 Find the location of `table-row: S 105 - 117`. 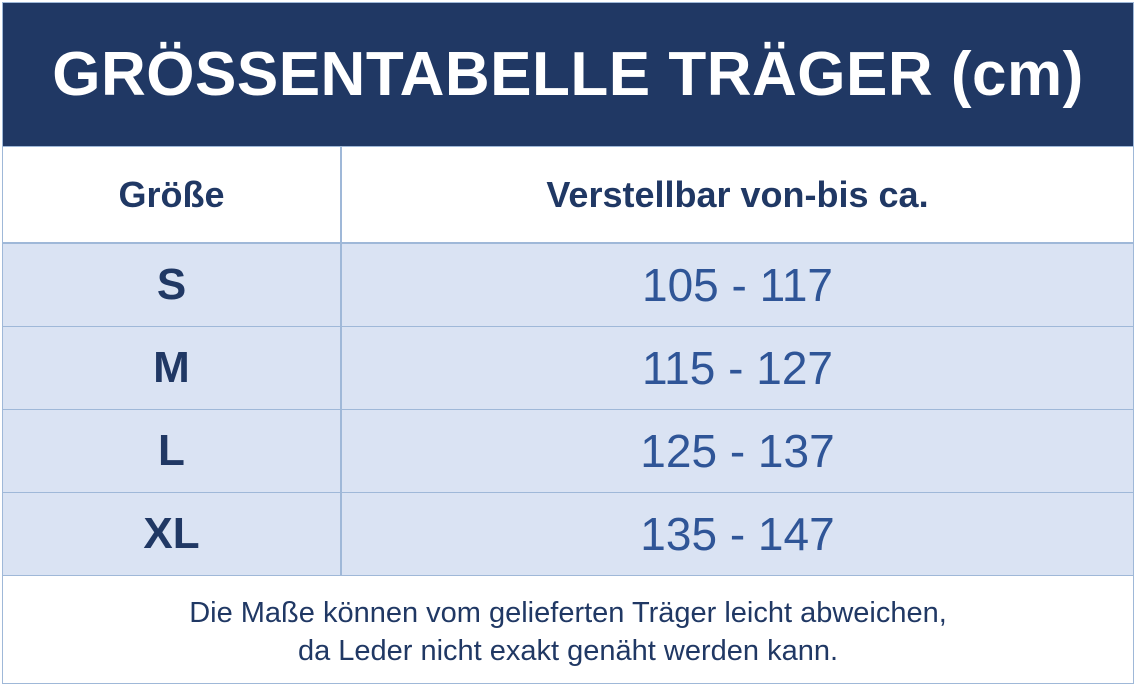

table-row: S 105 - 117 is located at coordinates (568, 285).